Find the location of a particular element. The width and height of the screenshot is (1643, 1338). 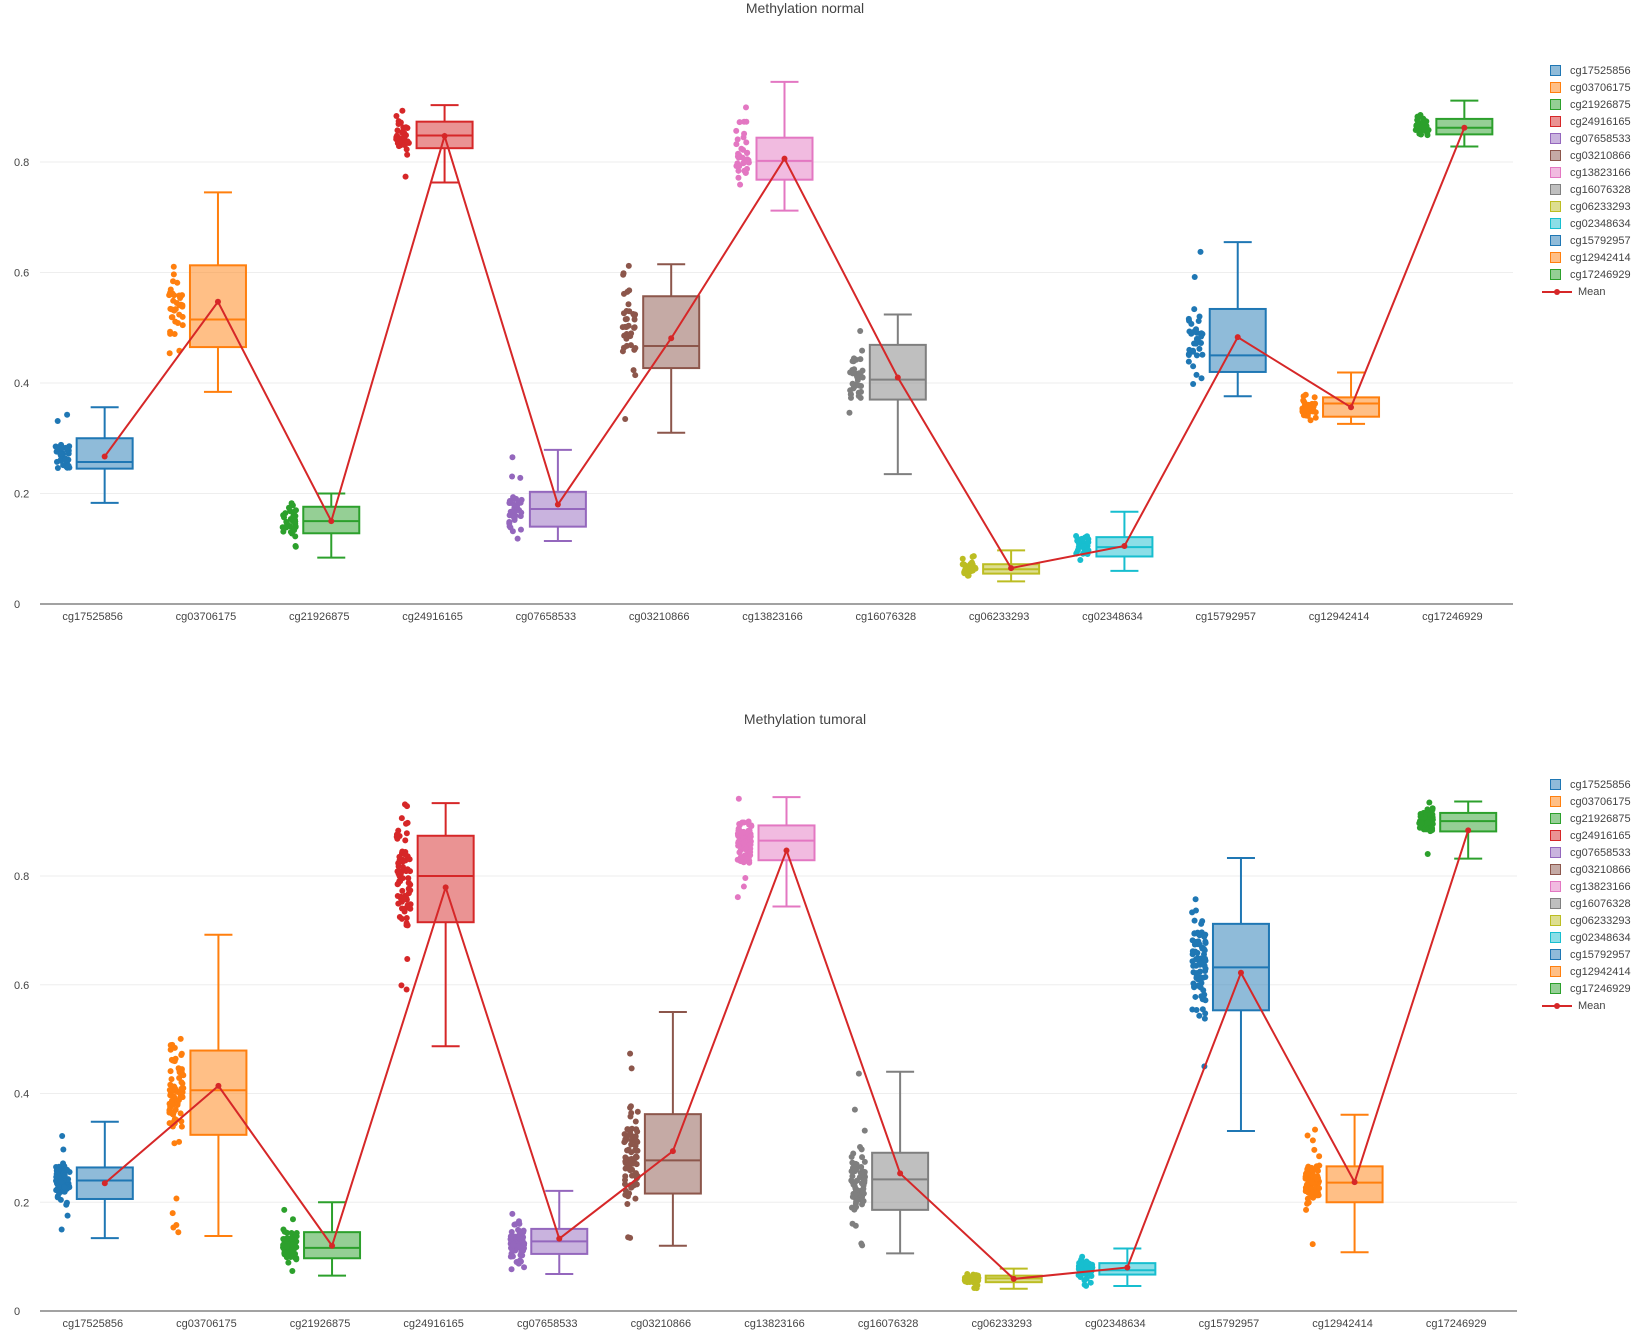

legend-line-swatch is located at coordinates (1557, 291).